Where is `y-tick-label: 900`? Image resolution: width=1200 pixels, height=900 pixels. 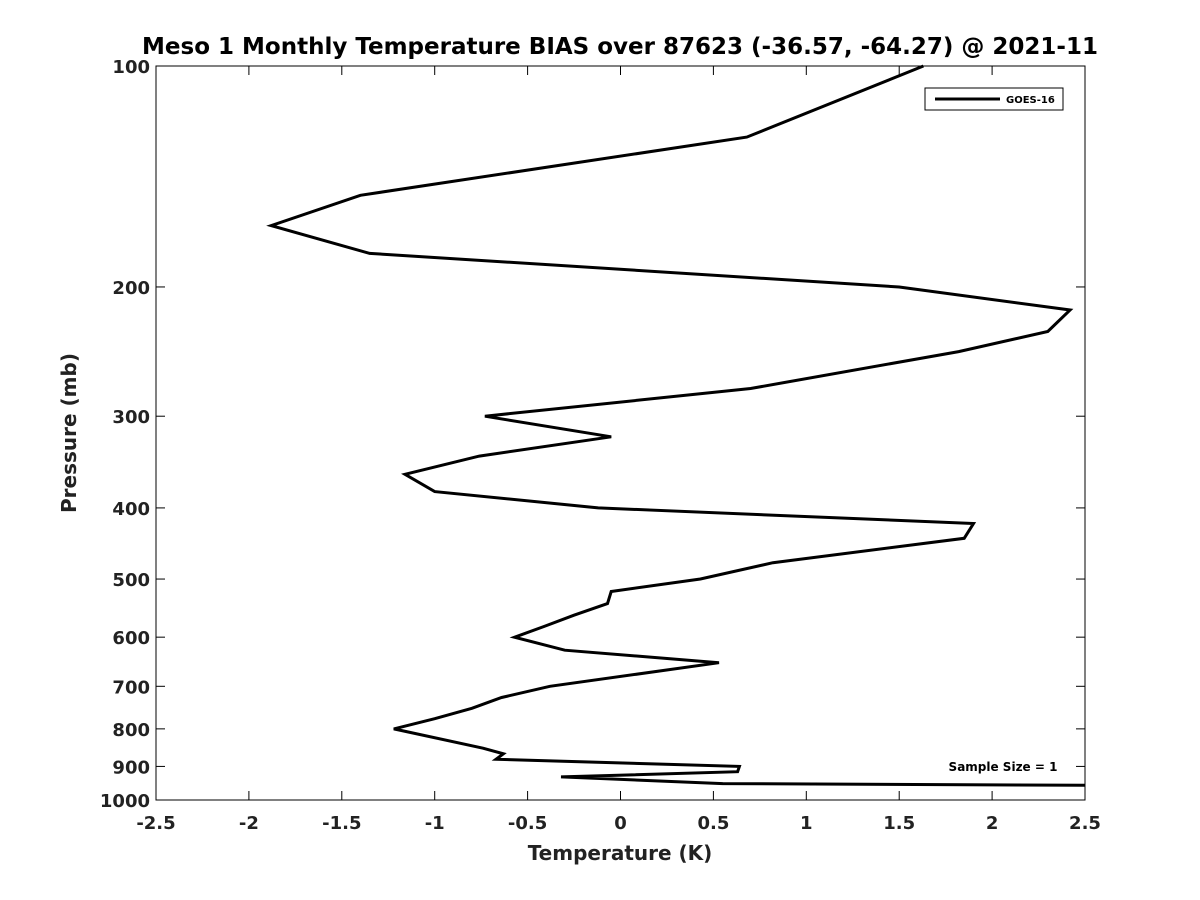 y-tick-label: 900 is located at coordinates (131, 767).